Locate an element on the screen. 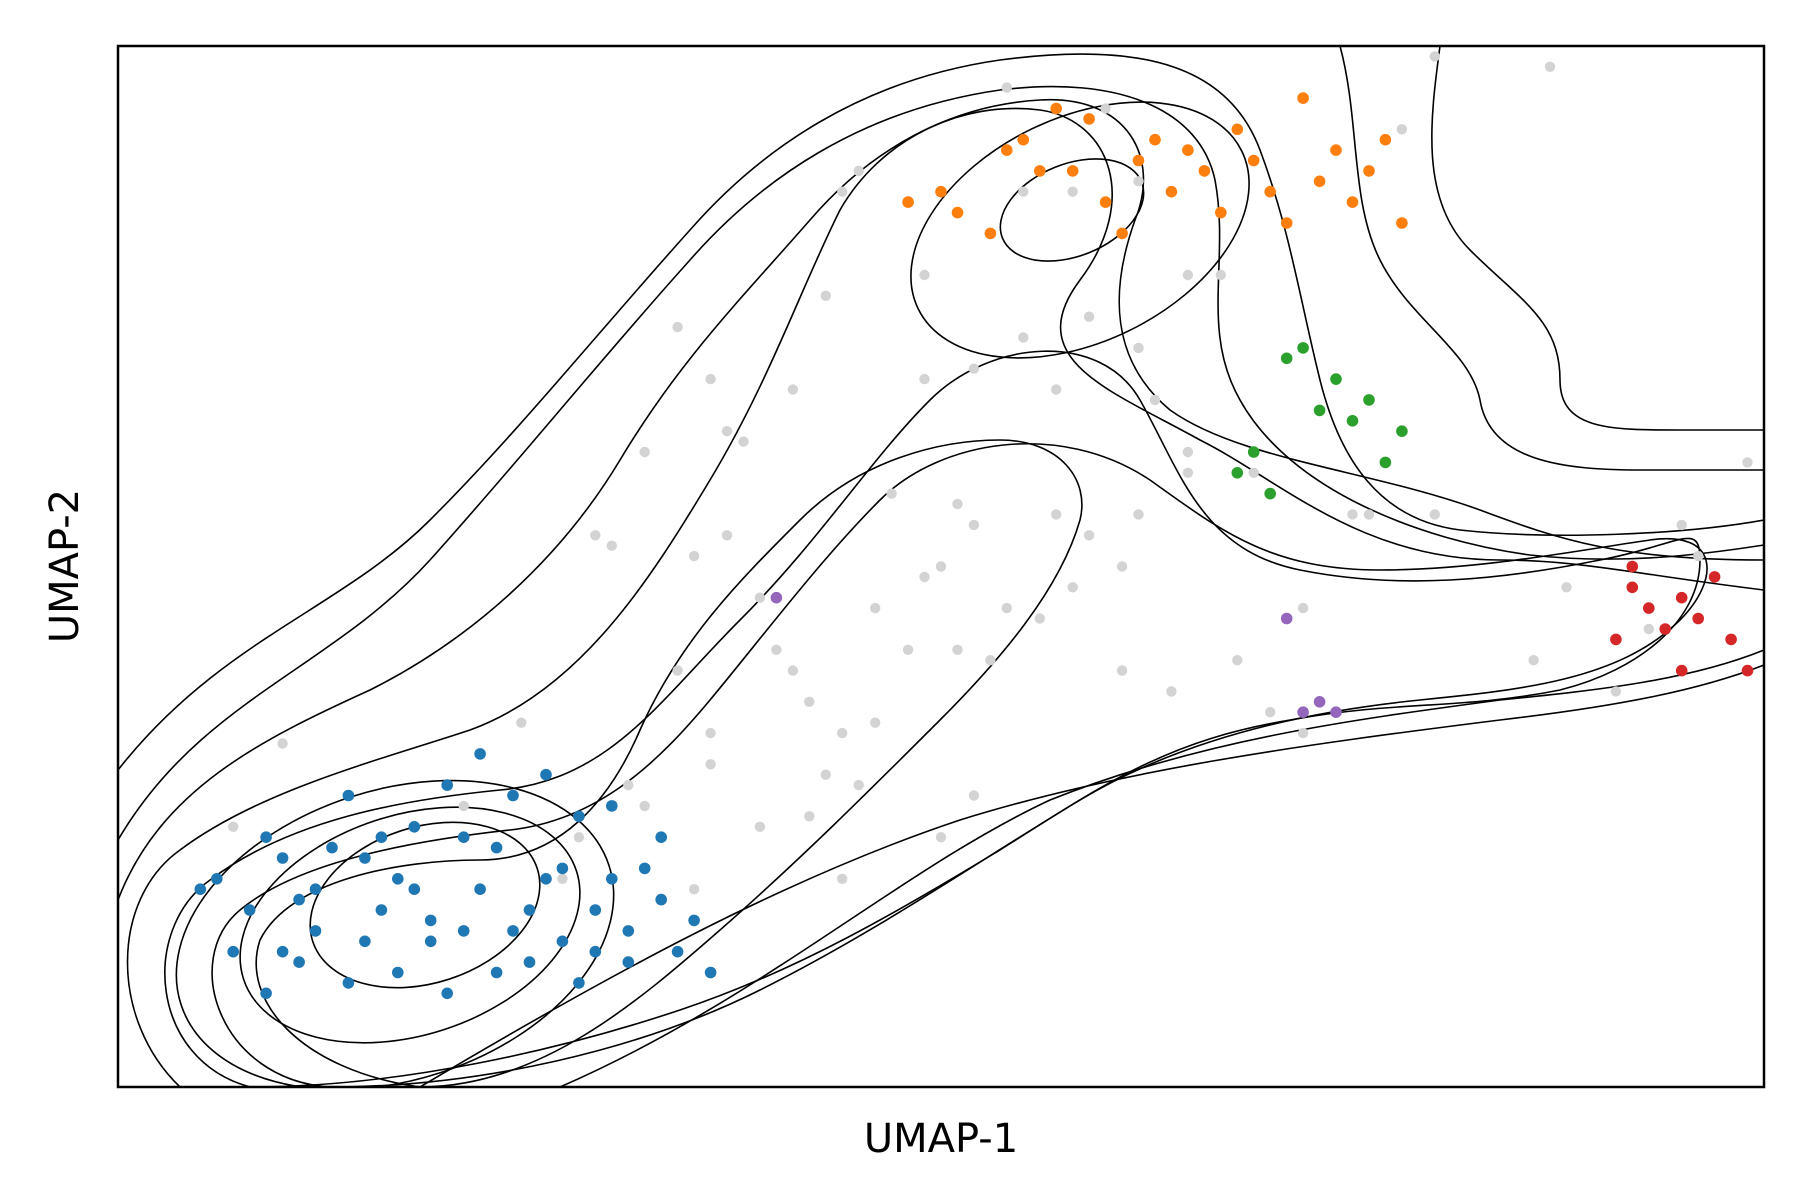  y-axis-label: UMAP-2 is located at coordinates (65, 566).